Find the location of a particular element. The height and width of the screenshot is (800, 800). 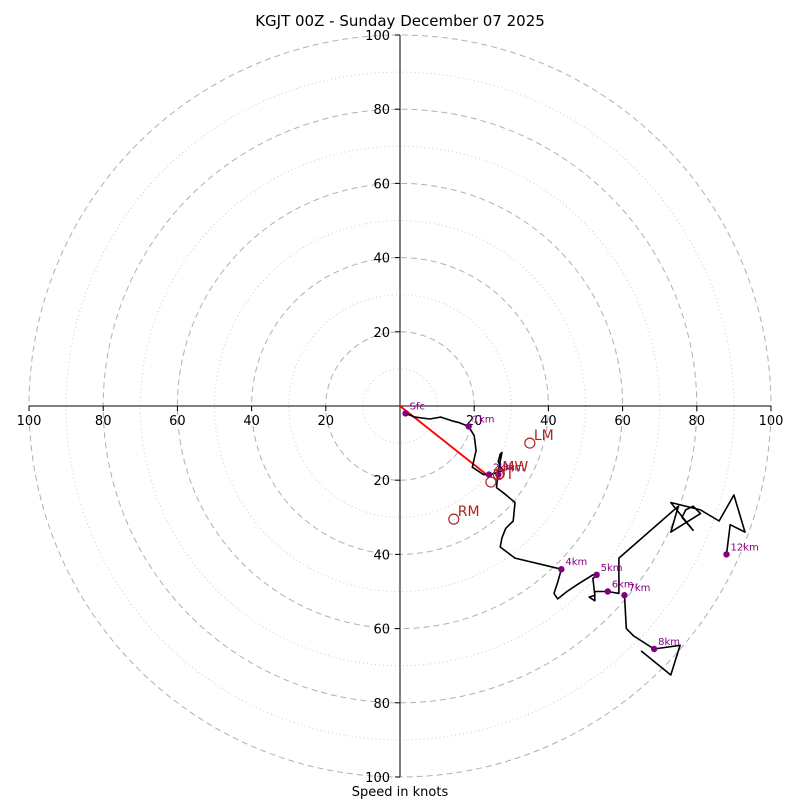

height-marker-12km is located at coordinates (726, 554).